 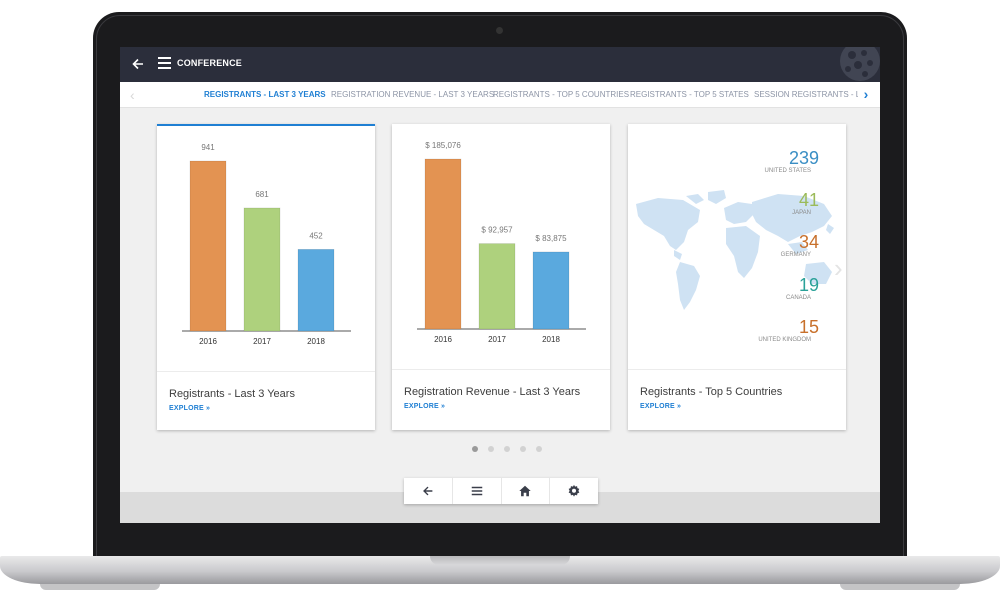 I want to click on home-button, so click(x=526, y=491).